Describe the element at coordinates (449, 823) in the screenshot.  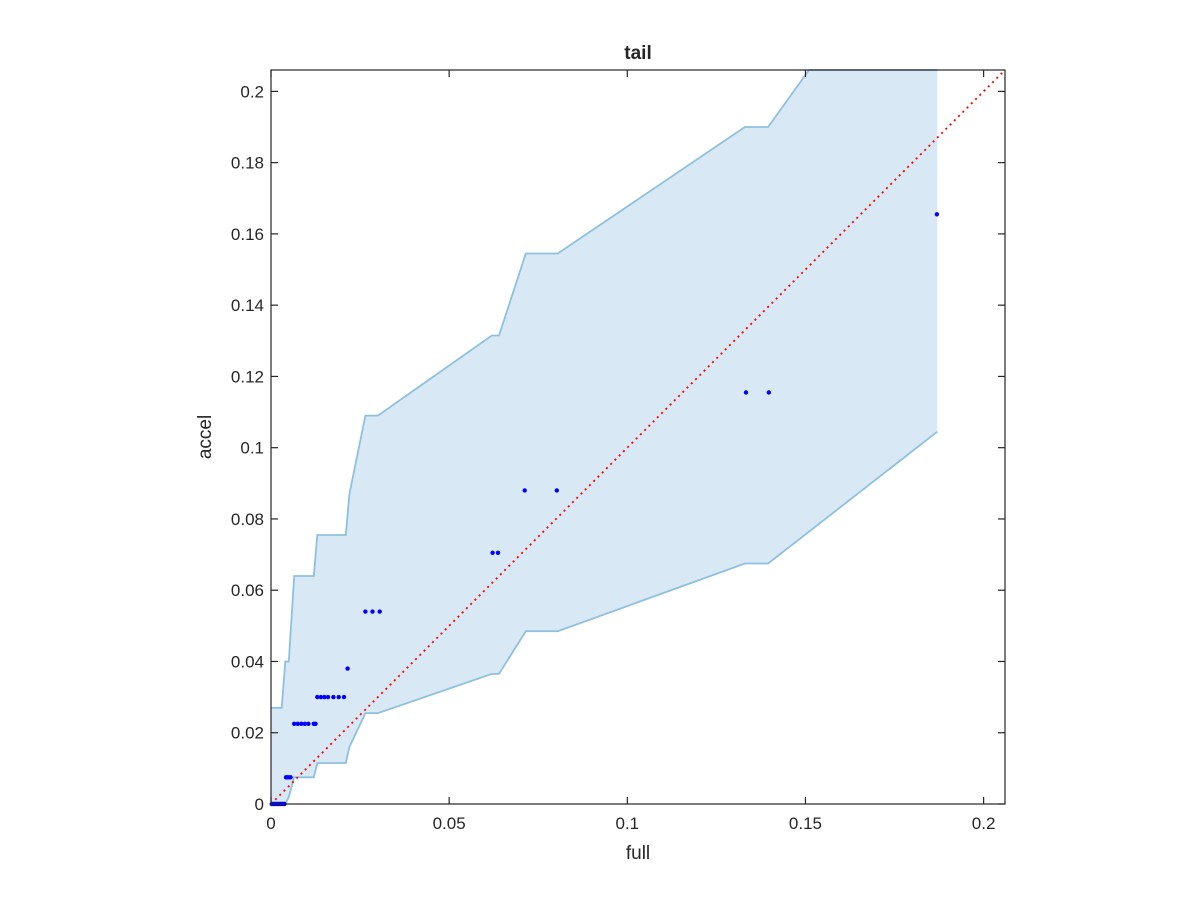
I see `x-tick-label: 0.05` at that location.